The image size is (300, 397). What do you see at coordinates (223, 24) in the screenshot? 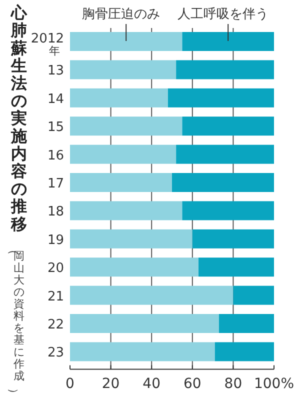
I see `legend-item: 人工呼吸を伴う` at bounding box center [223, 24].